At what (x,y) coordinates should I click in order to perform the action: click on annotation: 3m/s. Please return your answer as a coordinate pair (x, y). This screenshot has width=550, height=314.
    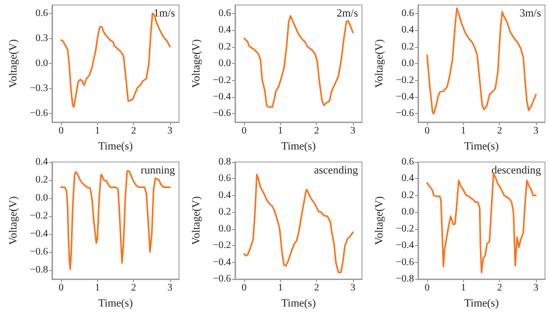
    Looking at the image, I should click on (531, 14).